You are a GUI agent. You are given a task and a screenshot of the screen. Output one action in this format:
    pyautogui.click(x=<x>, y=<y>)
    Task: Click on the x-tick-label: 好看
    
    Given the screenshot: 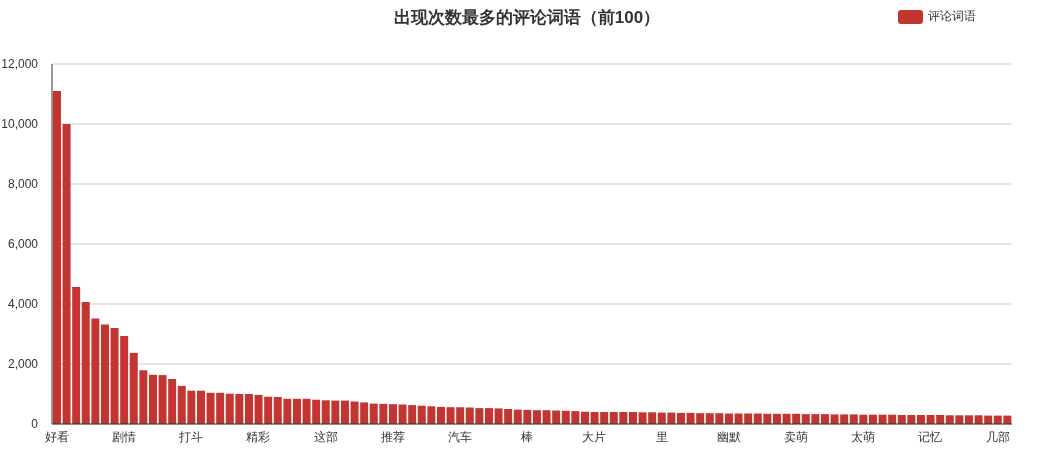 What is the action you would take?
    pyautogui.click(x=56, y=437)
    